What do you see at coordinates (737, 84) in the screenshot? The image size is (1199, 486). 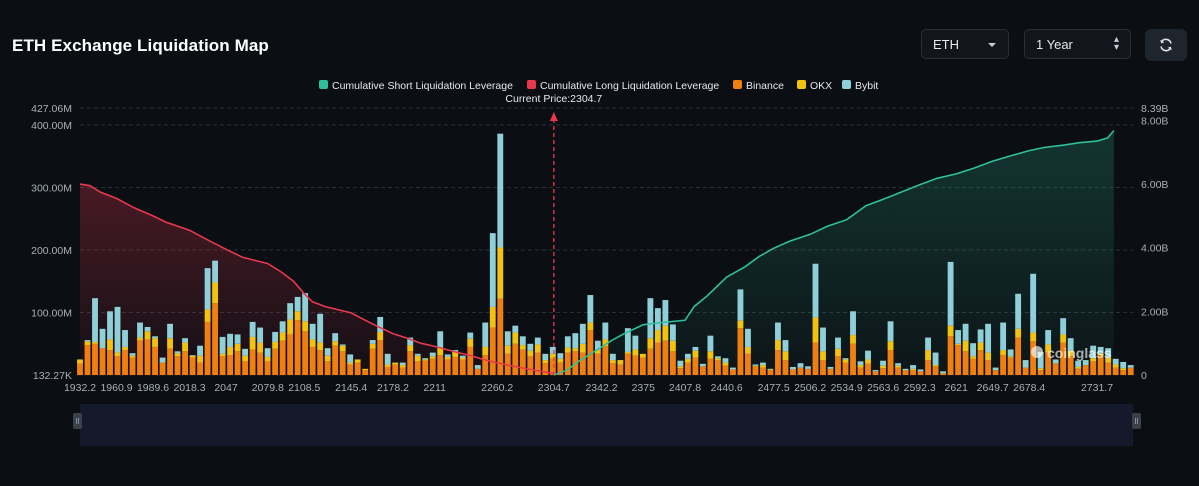 I see `legend-swatch-binance` at bounding box center [737, 84].